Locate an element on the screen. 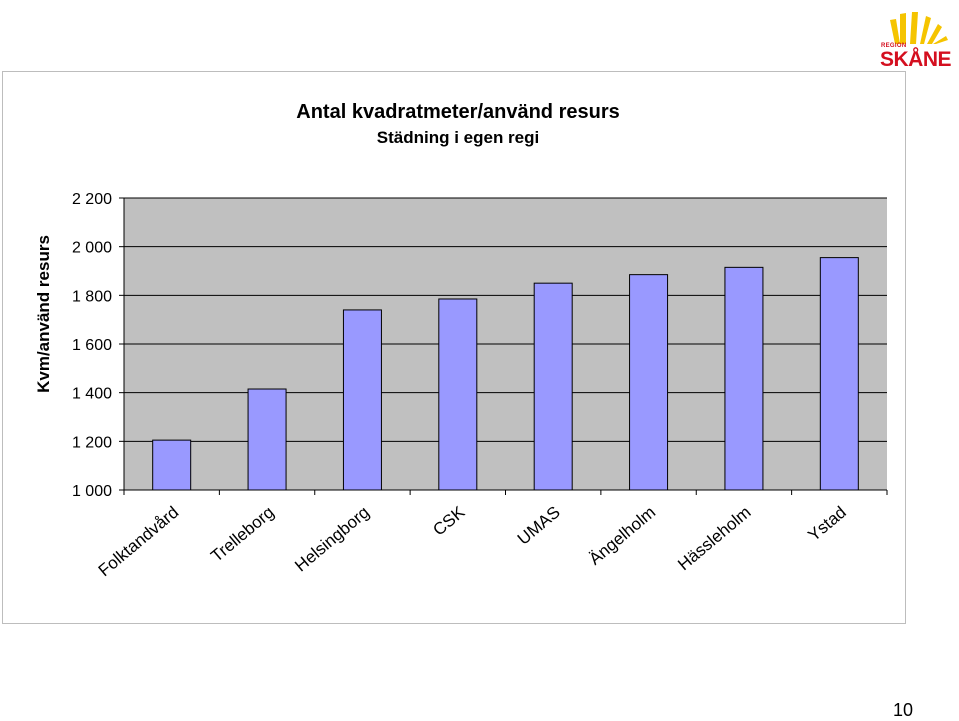  x-tick-label: UMAS is located at coordinates (539, 526).